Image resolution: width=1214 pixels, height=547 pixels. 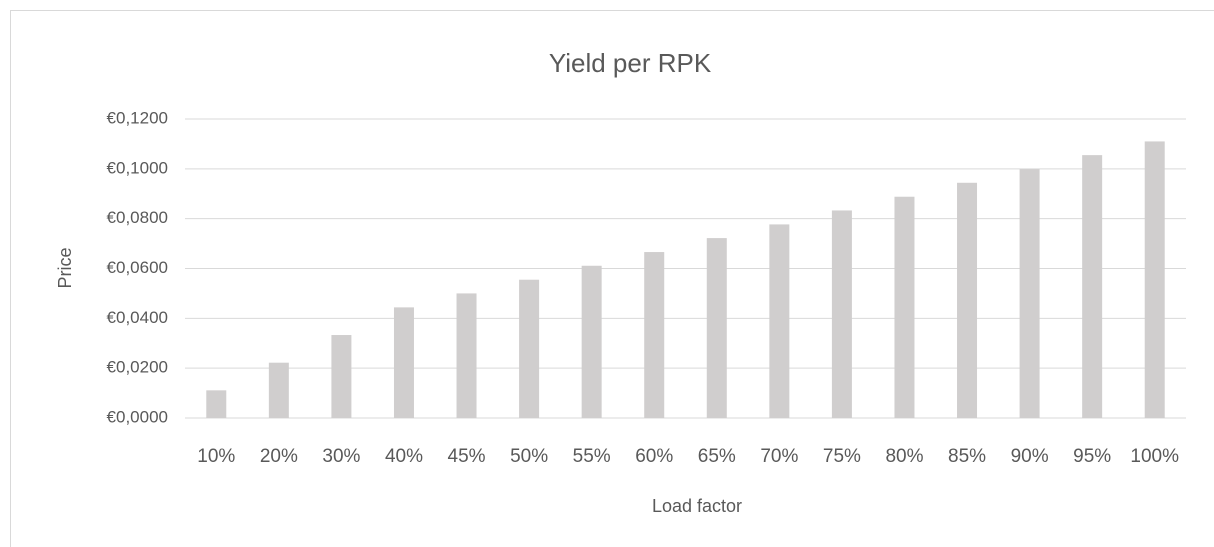 I want to click on x-tick-label: 60%, so click(x=654, y=456).